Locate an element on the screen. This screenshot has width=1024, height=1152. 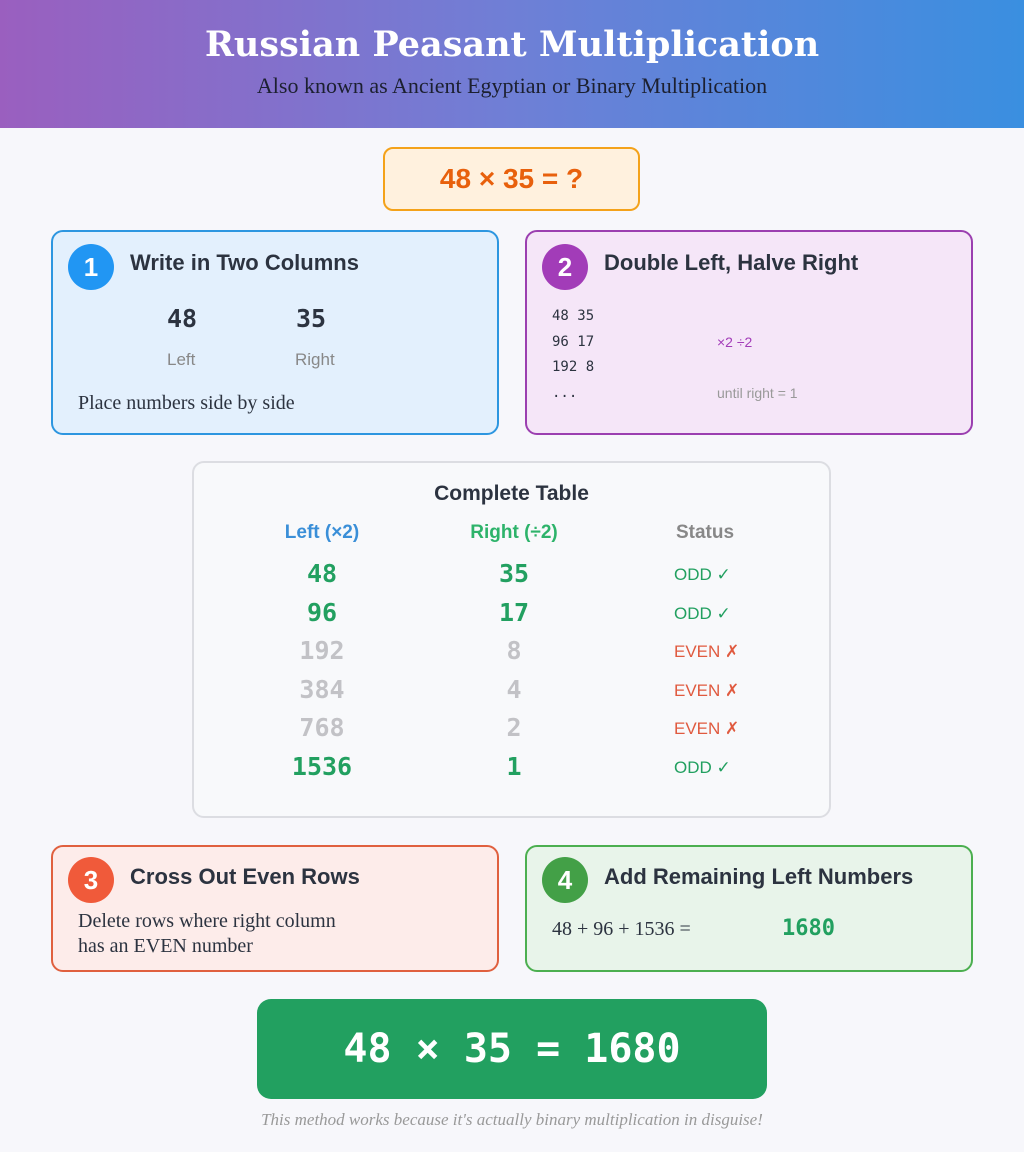
step-description: Place numbers side by side is located at coordinates (186, 403).